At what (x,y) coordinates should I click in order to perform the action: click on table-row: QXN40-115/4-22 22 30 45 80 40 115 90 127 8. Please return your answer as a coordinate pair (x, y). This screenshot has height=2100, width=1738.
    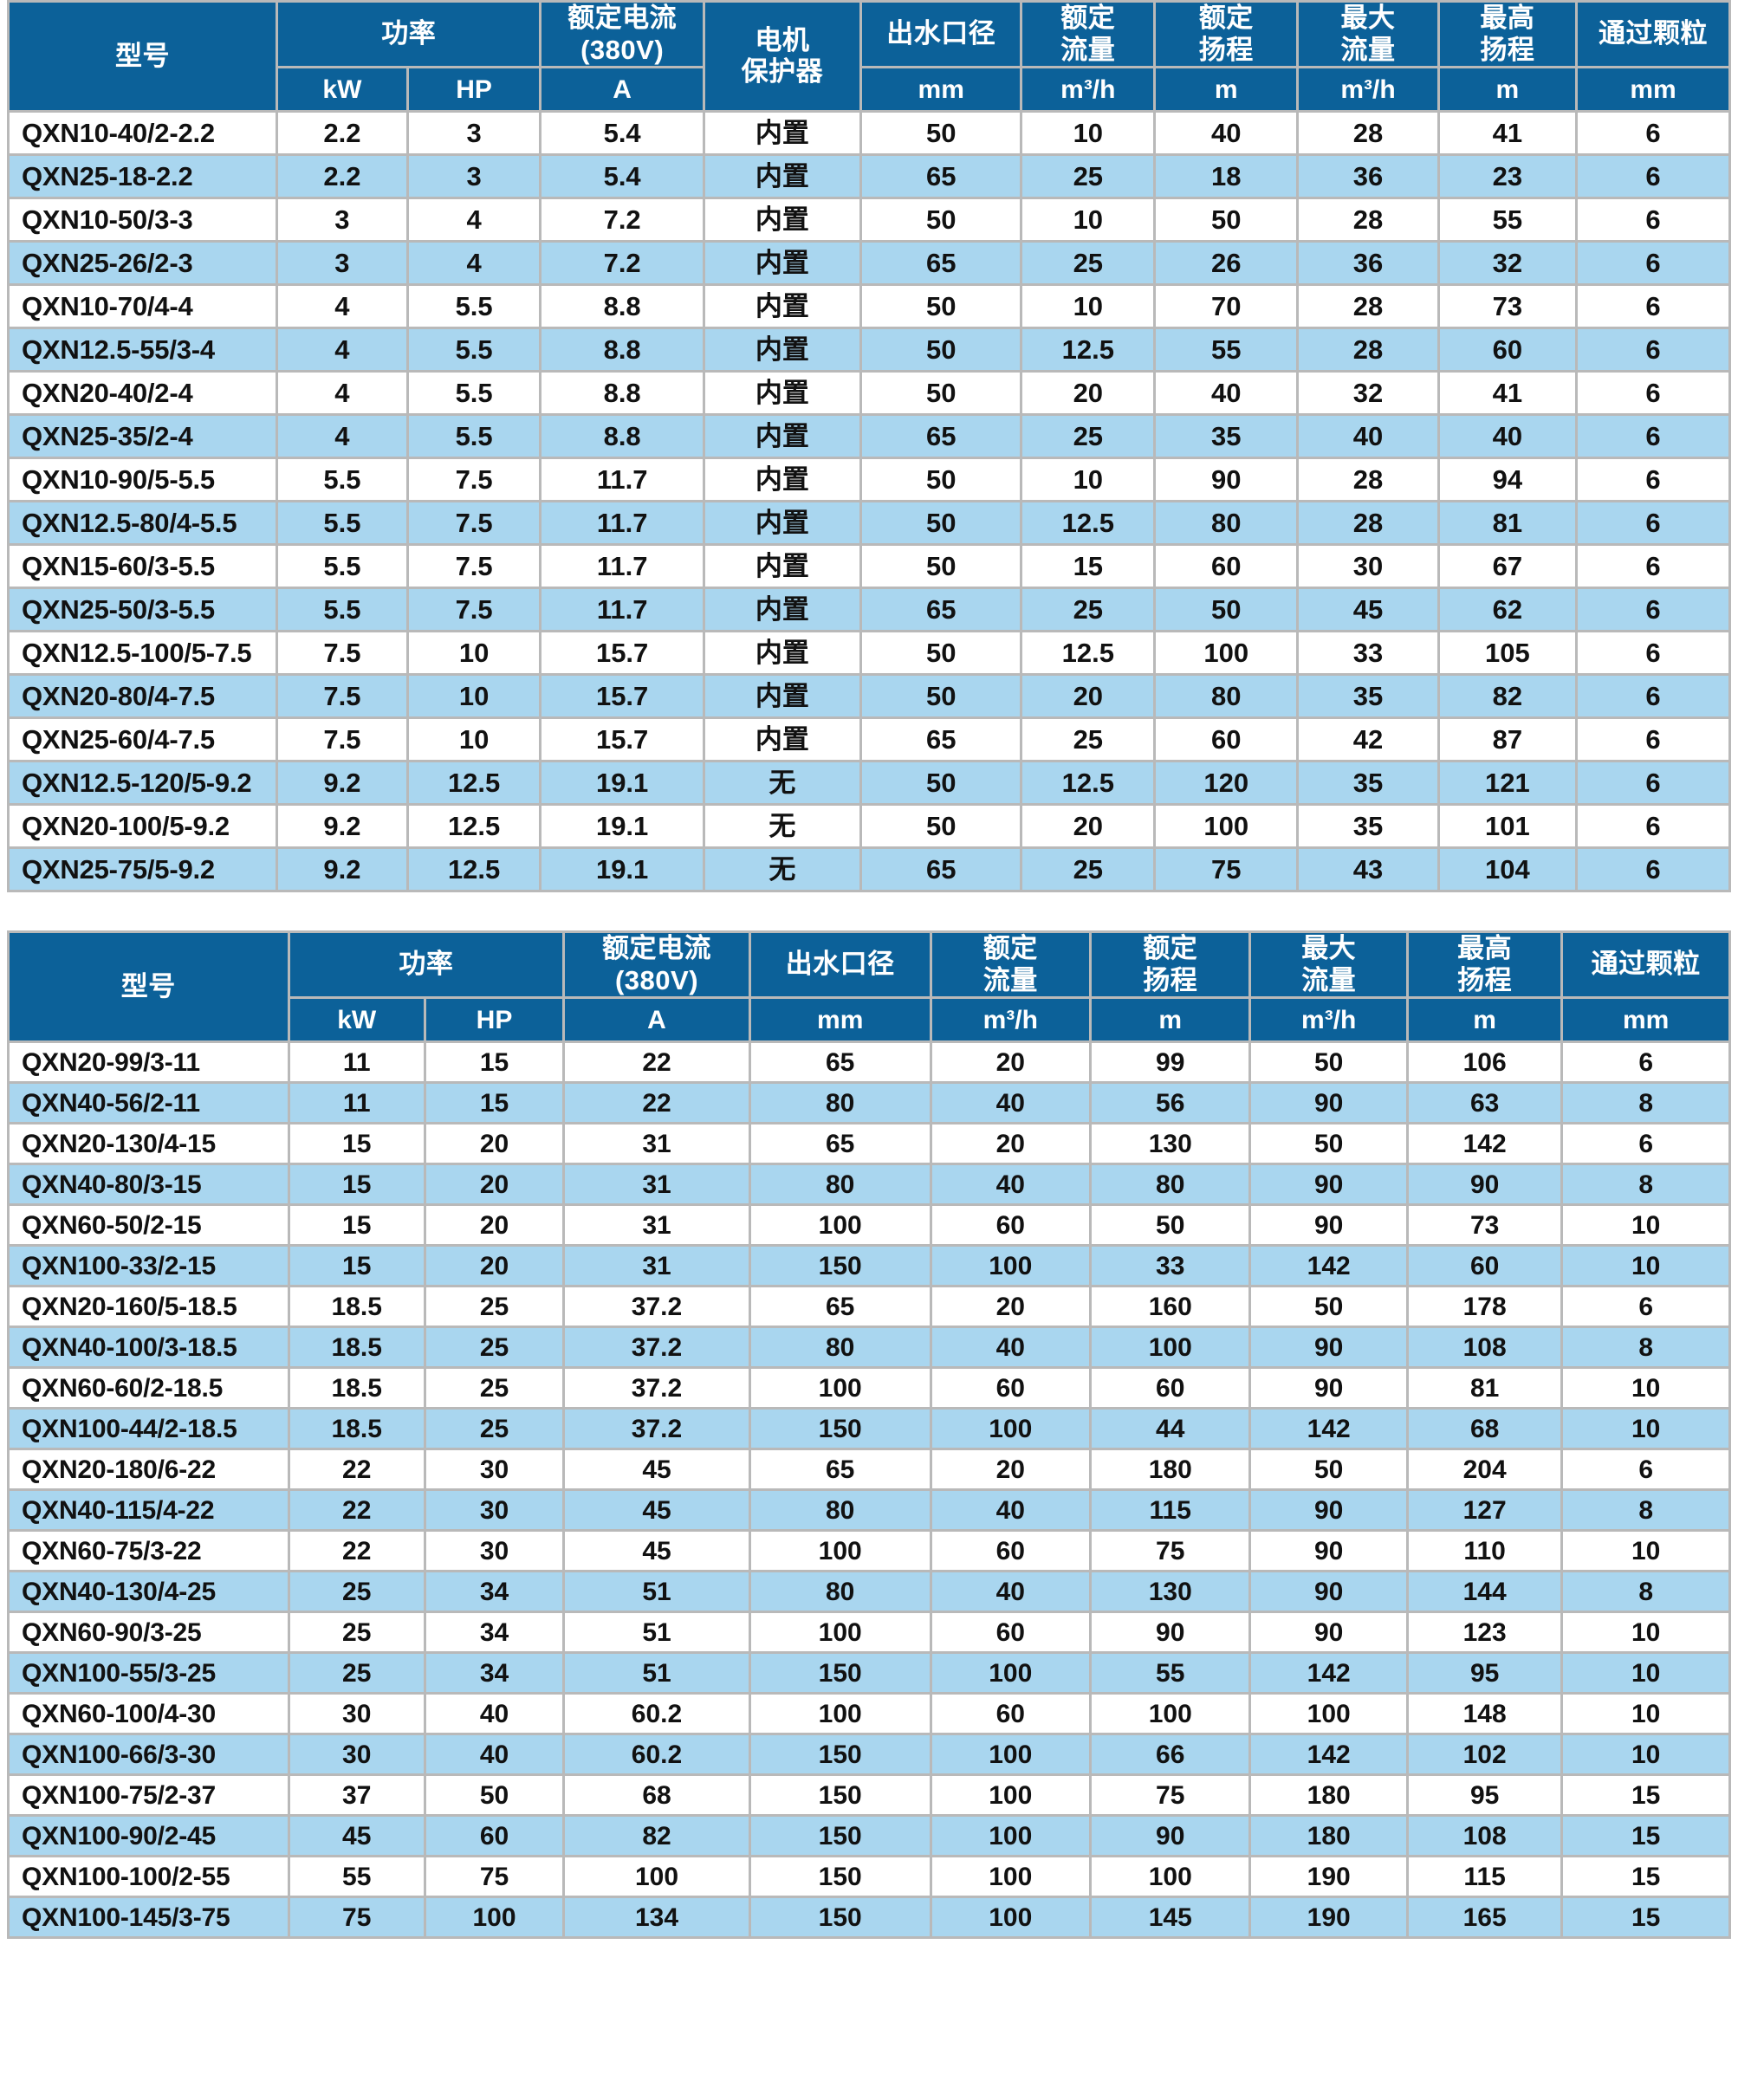
    Looking at the image, I should click on (869, 1510).